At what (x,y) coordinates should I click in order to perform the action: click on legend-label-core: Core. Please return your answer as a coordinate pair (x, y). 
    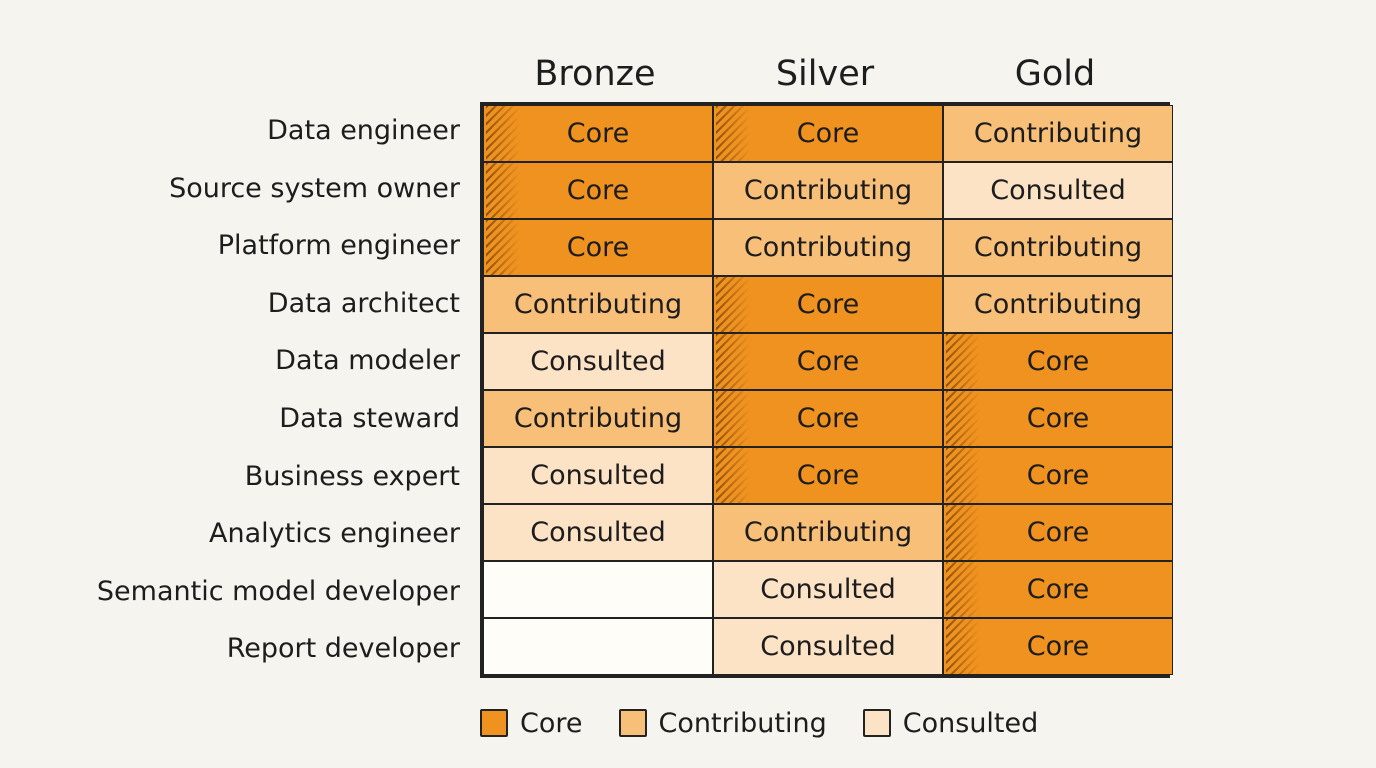
    Looking at the image, I should click on (551, 723).